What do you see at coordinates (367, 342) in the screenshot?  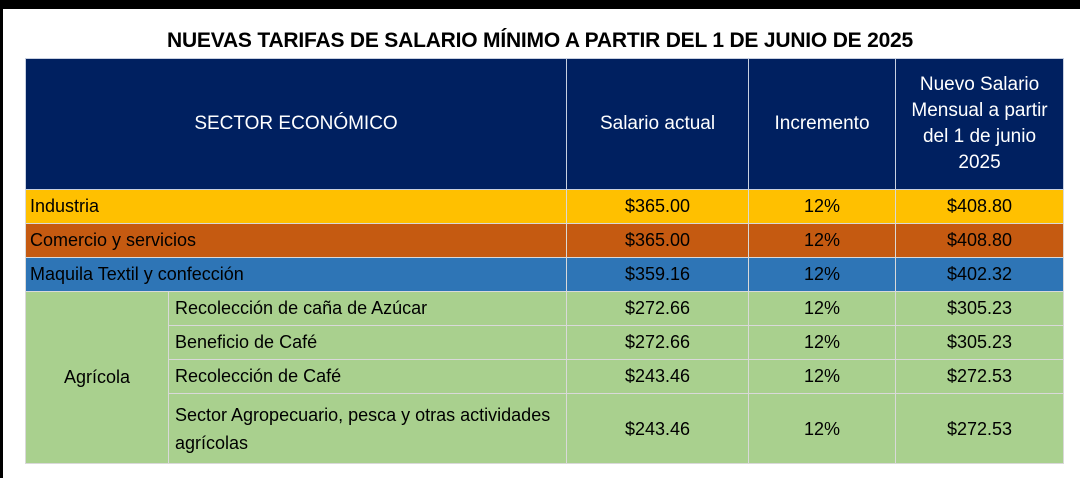 I see `sector-cell: Beneficio de Café` at bounding box center [367, 342].